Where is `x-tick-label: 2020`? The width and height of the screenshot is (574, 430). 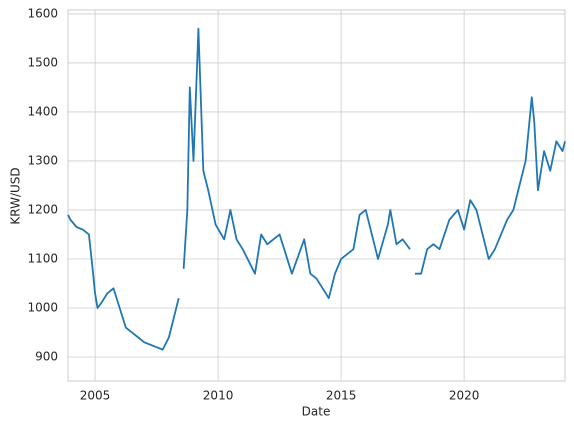
x-tick-label: 2020 is located at coordinates (464, 396).